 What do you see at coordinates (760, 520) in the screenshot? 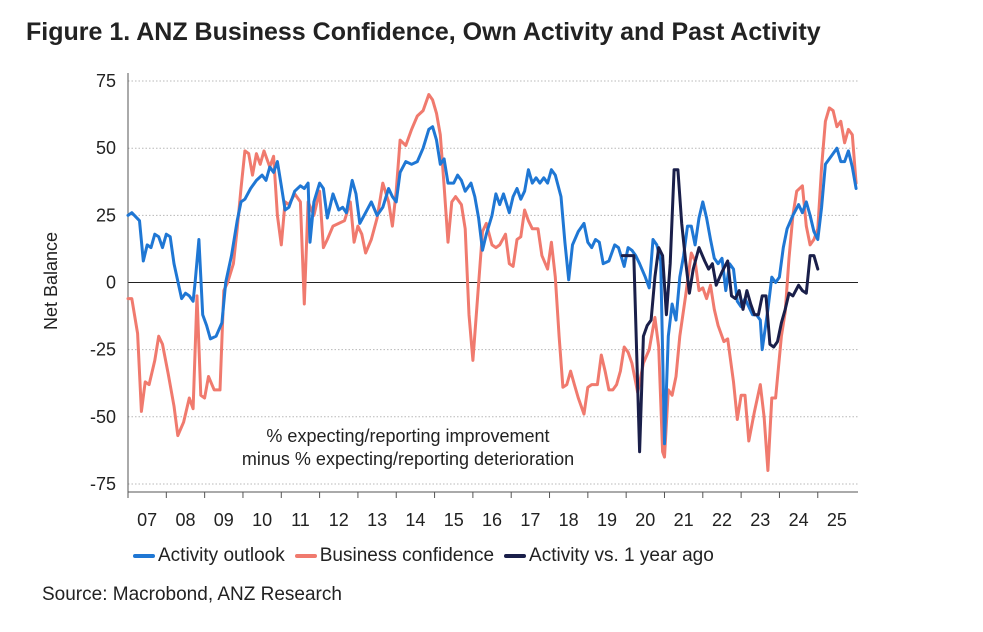
I see `x-tick-label: 23` at bounding box center [760, 520].